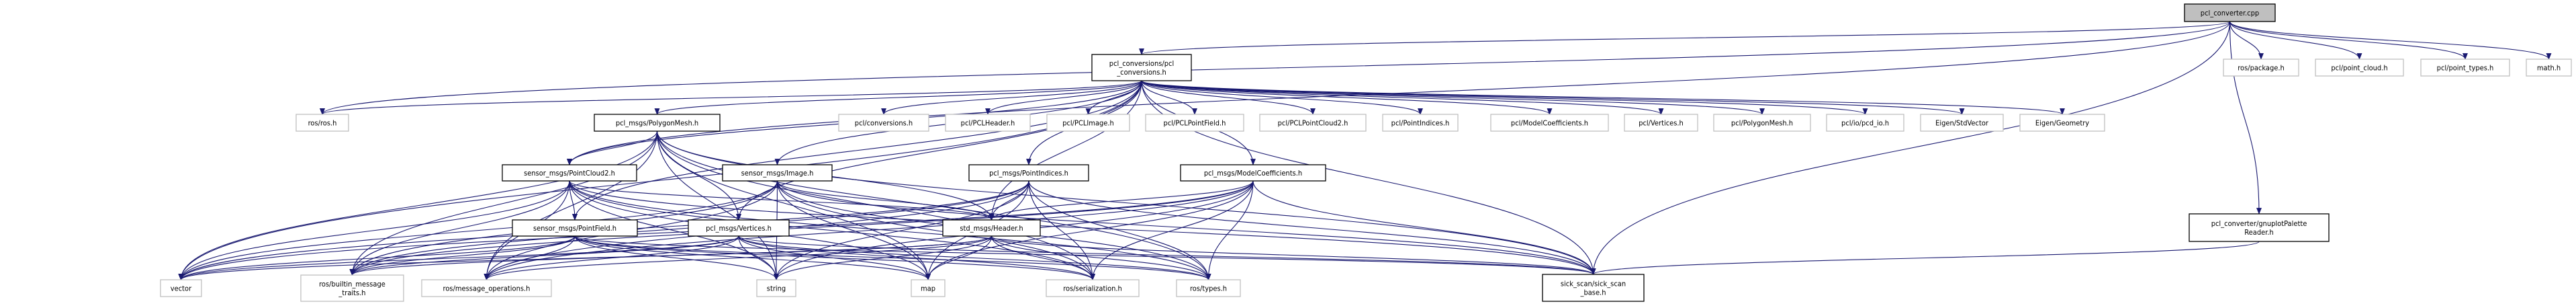  What do you see at coordinates (1402, 97) in the screenshot?
I see `edge-conv-to-pclvert` at bounding box center [1402, 97].